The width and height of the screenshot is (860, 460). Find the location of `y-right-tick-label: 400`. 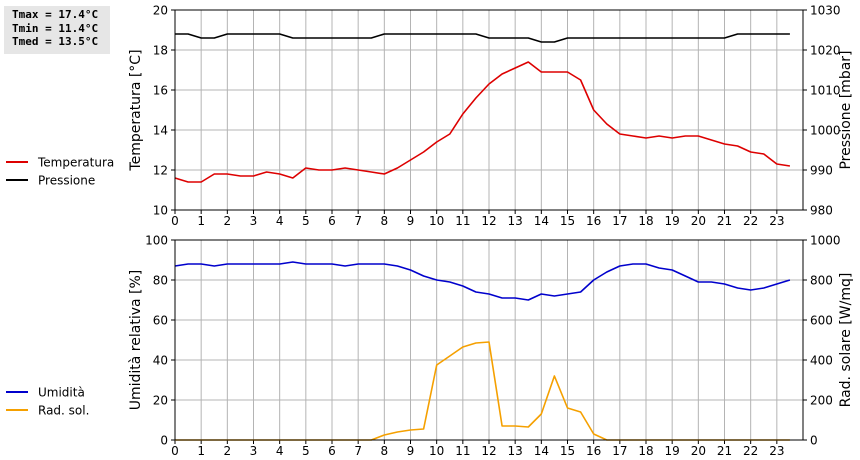

y-right-tick-label: 400 is located at coordinates (821, 361).